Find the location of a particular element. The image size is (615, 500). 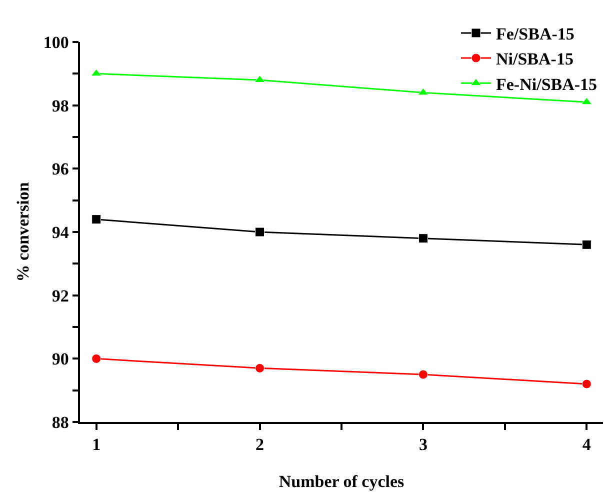

y-tick-label: 98 is located at coordinates (60, 106).